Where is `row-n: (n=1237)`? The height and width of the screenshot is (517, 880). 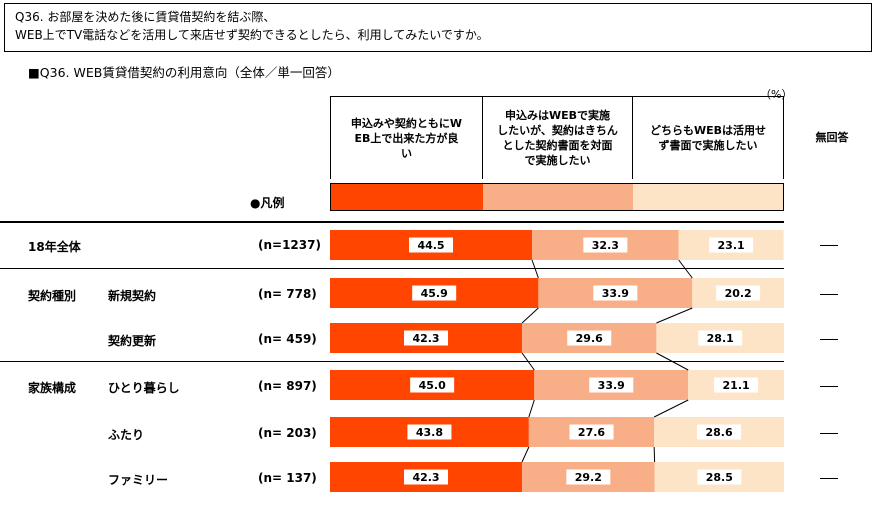 row-n: (n=1237) is located at coordinates (289, 245).